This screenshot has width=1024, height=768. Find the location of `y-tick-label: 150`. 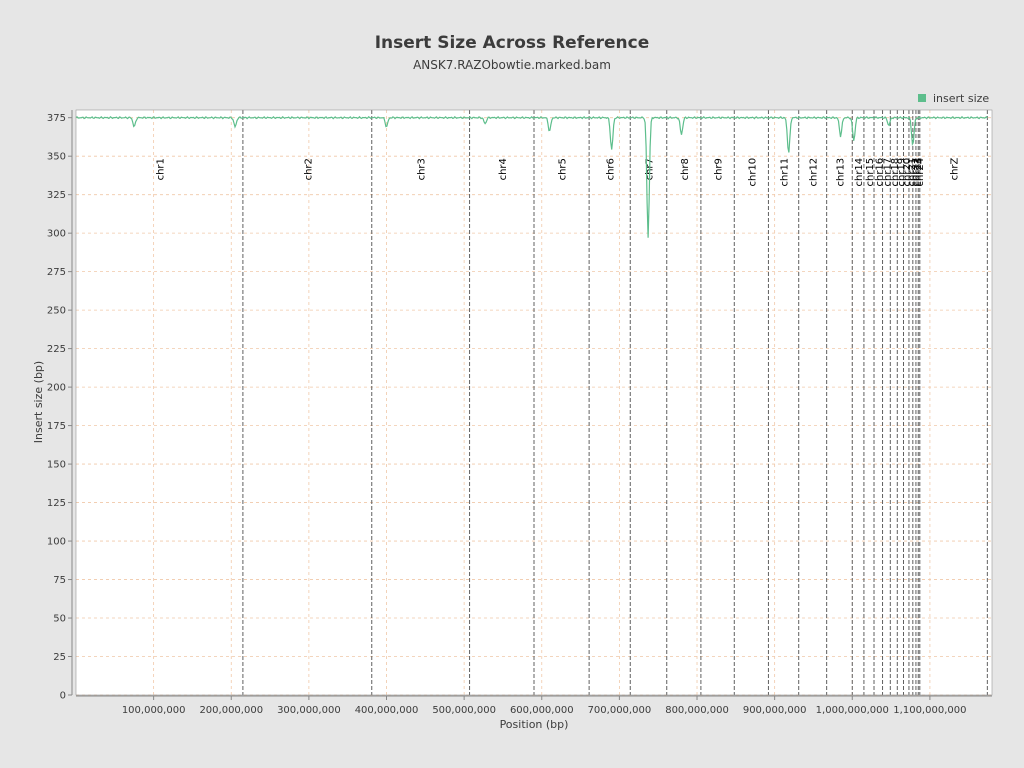

y-tick-label: 150 is located at coordinates (56, 465).